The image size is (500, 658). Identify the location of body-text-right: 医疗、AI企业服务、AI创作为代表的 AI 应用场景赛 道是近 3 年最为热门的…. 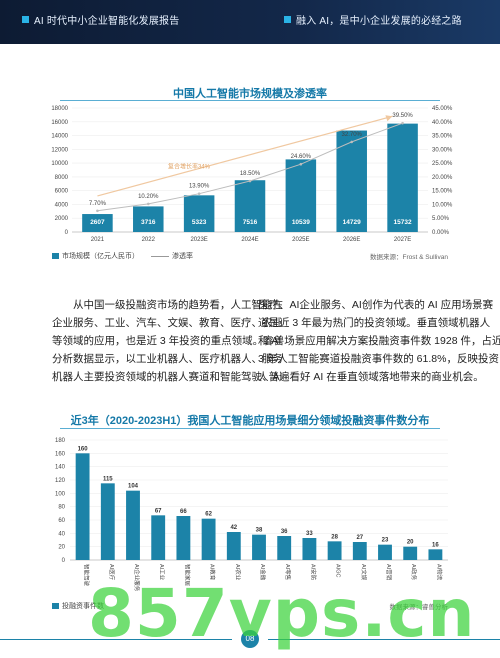
(379, 341).